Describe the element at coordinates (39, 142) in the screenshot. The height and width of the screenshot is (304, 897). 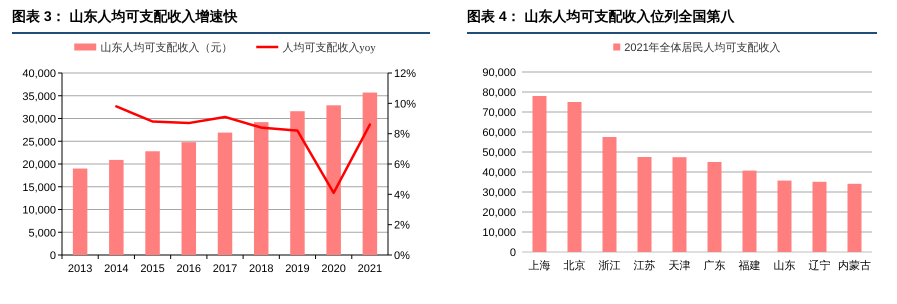
I see `y-tick-label: 25,000` at that location.